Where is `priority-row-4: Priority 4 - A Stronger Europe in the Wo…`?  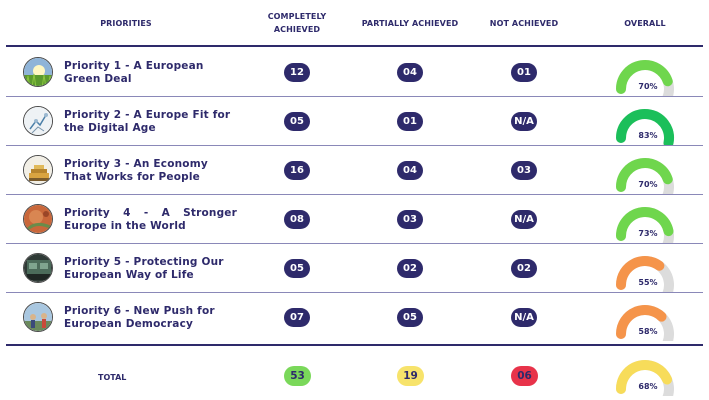 priority-row-4: Priority 4 - A Stronger Europe in the Wo… is located at coordinates (354, 219).